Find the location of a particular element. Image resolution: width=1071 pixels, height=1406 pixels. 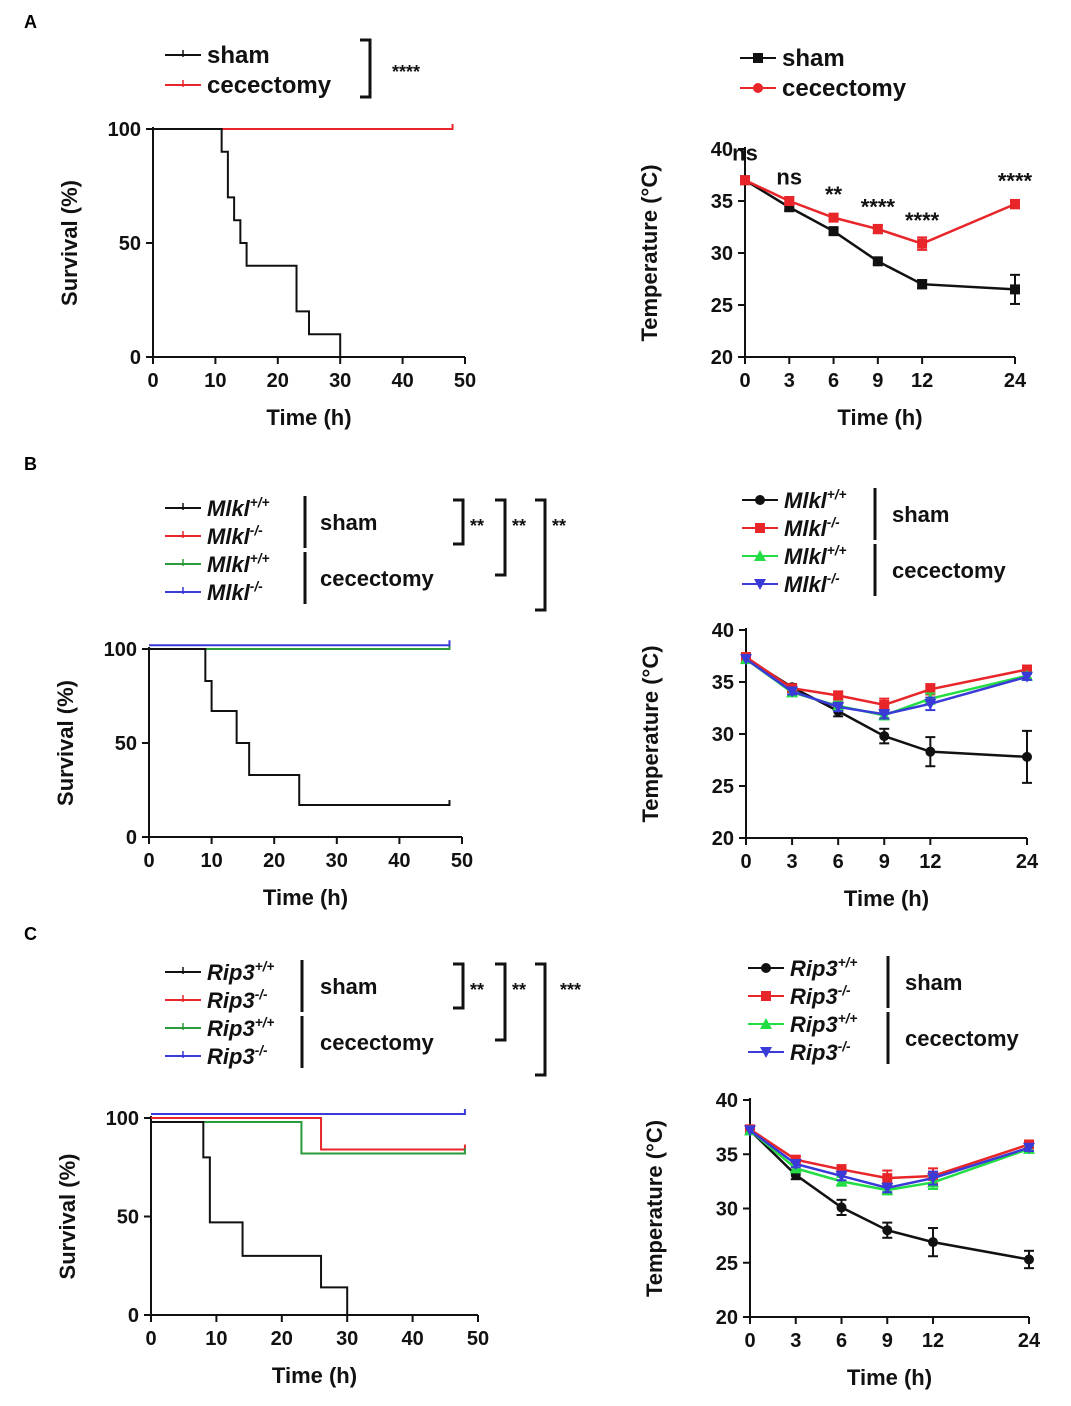

A-temperature-x-tick-label-0: 0 is located at coordinates (744, 381).